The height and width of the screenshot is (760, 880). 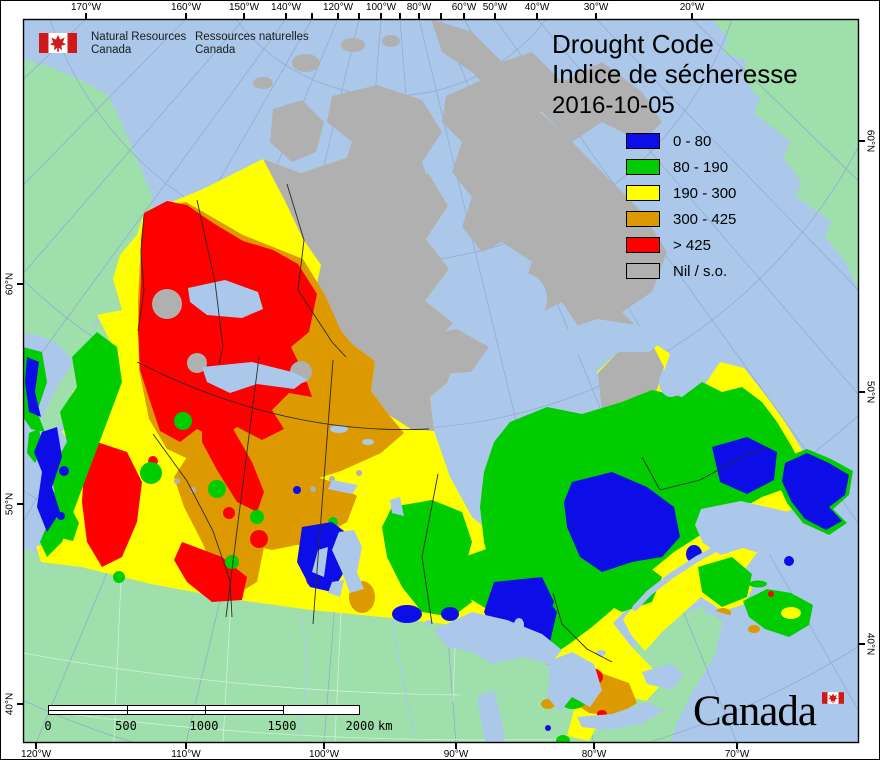 I want to click on right-axis-label: 60°N, so click(x=870, y=141).